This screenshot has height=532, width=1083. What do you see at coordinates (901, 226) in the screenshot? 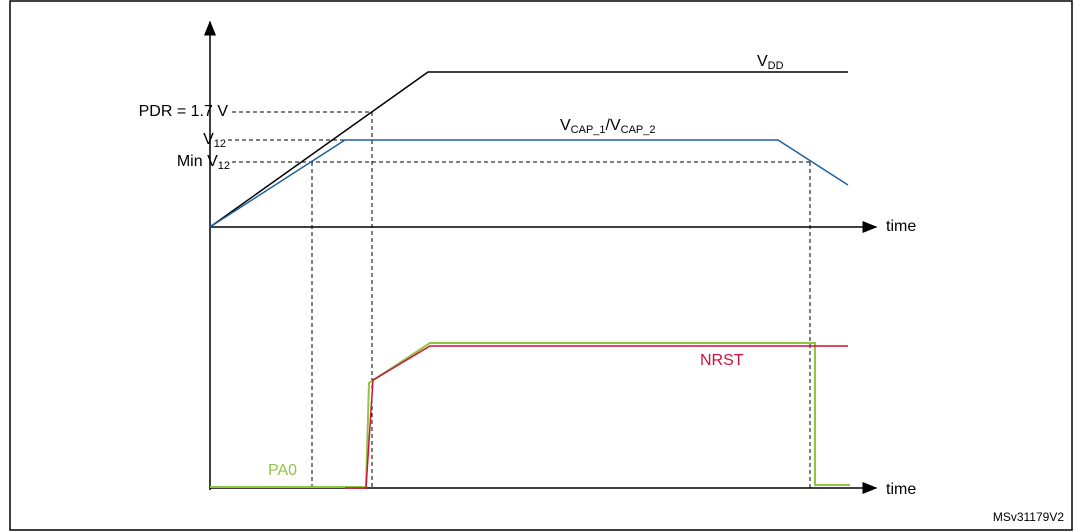
I see `time-label-top: time` at bounding box center [901, 226].